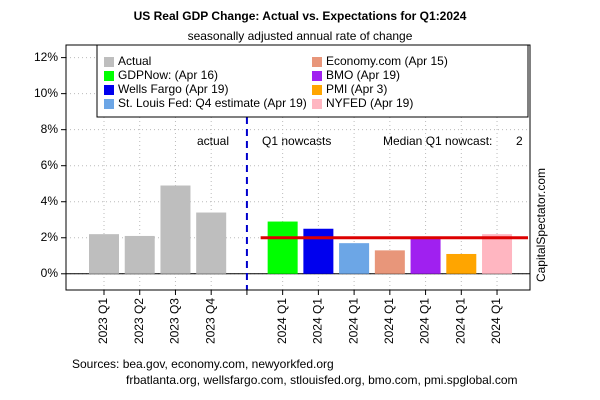  What do you see at coordinates (210, 321) in the screenshot?
I see `x-tick-label: 2023 Q4` at bounding box center [210, 321].